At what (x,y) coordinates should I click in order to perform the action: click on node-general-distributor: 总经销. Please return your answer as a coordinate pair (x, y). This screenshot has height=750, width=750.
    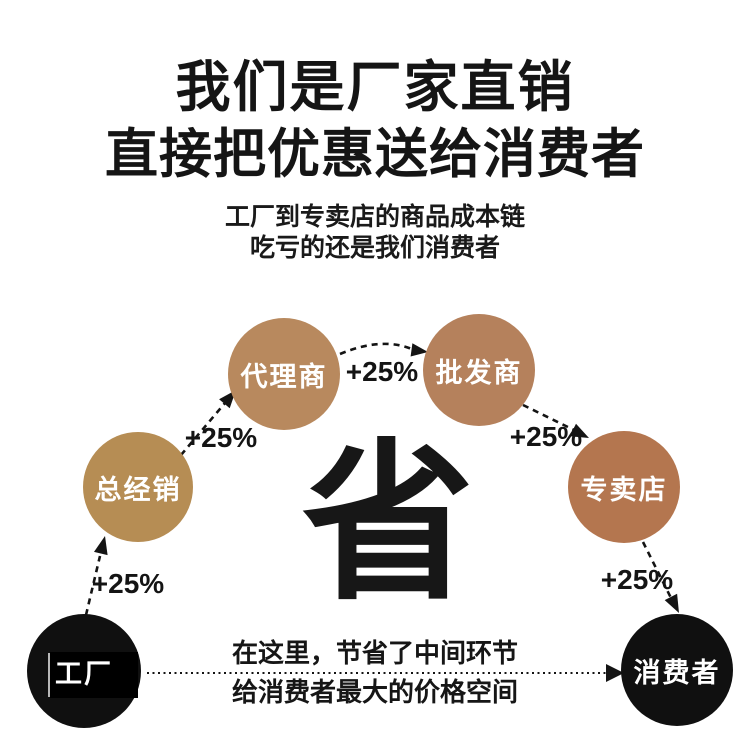
    Looking at the image, I should click on (138, 487).